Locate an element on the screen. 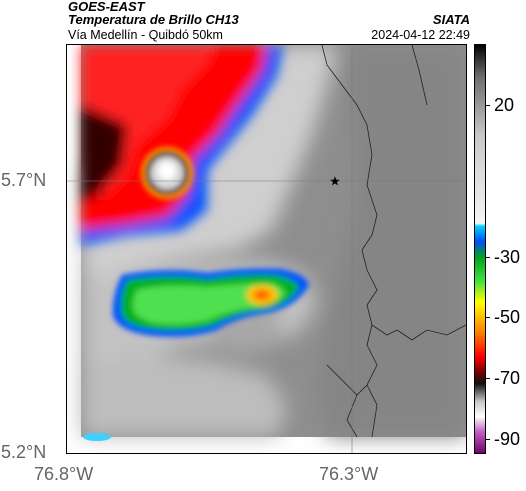  map-subtitle: Vía Medellín - Quibdó 50km is located at coordinates (145, 35).